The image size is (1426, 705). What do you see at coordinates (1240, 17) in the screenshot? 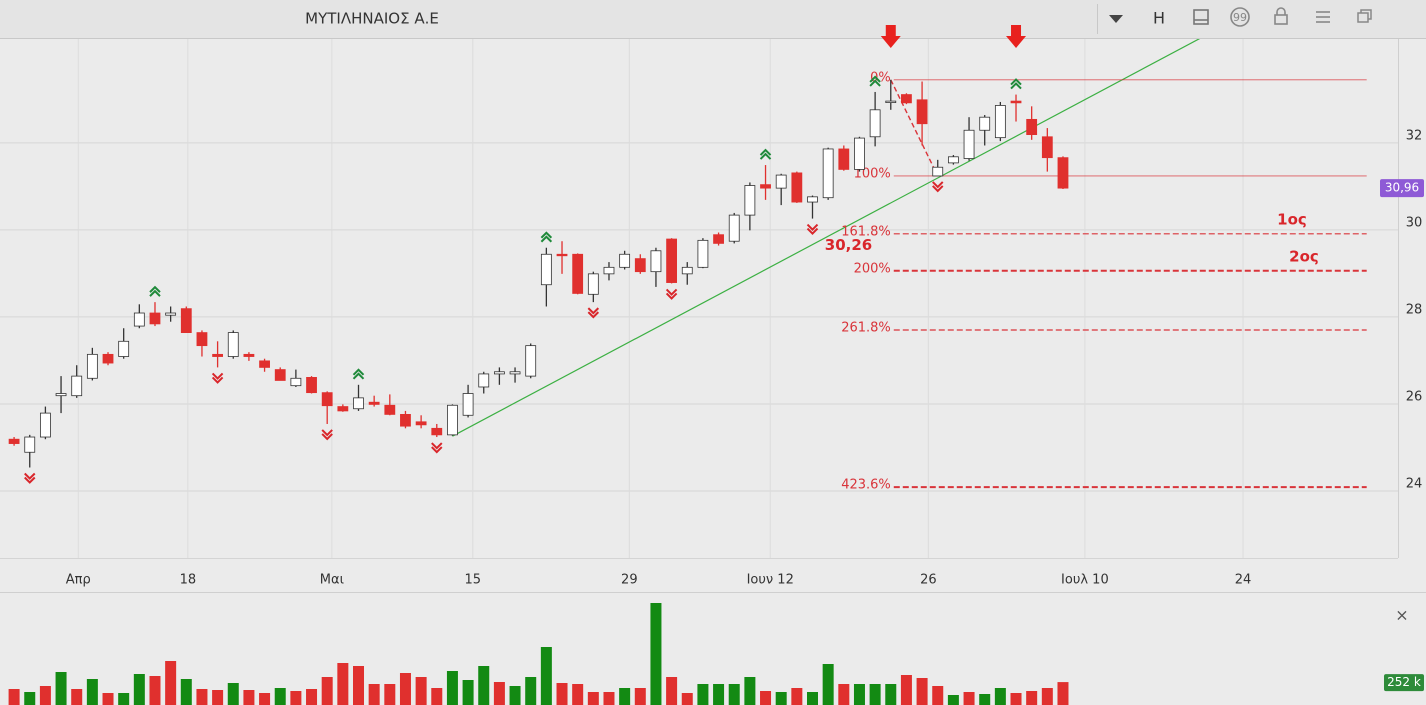
I see `quote-icon: 99` at bounding box center [1240, 17].